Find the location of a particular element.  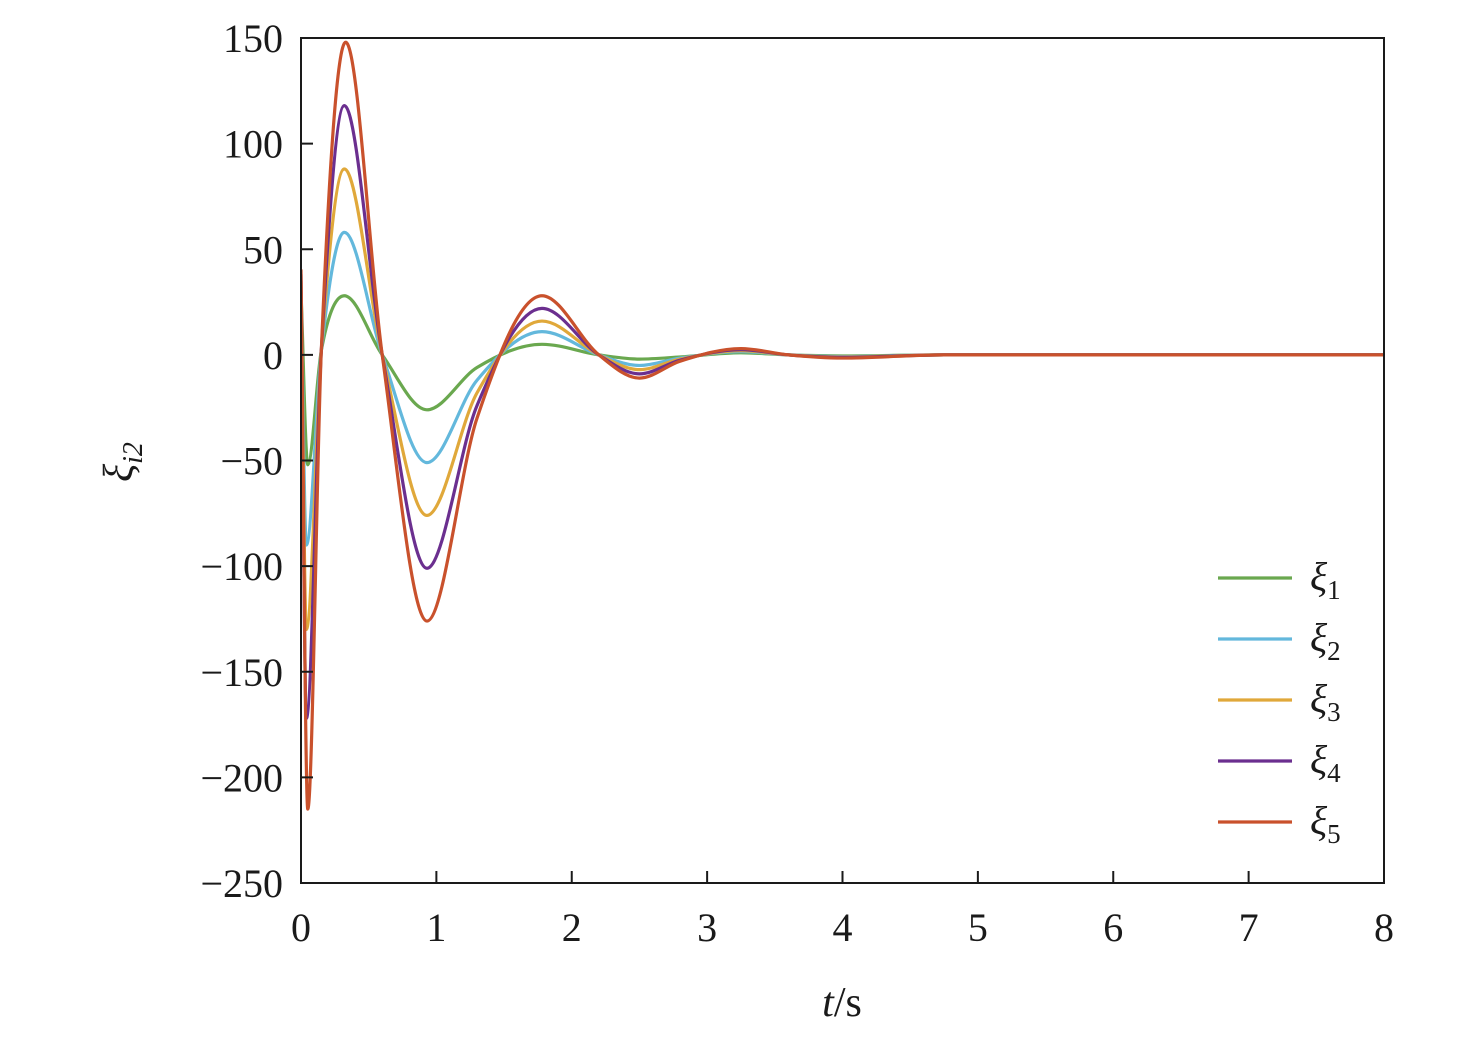

y-tick-label: 150 is located at coordinates (253, 38).